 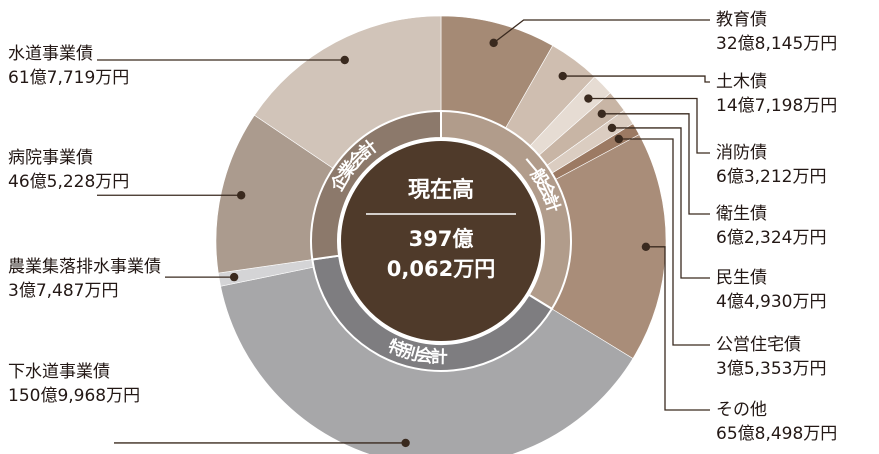 I want to click on slice-6-name: 公営住宅債, so click(x=758, y=345).